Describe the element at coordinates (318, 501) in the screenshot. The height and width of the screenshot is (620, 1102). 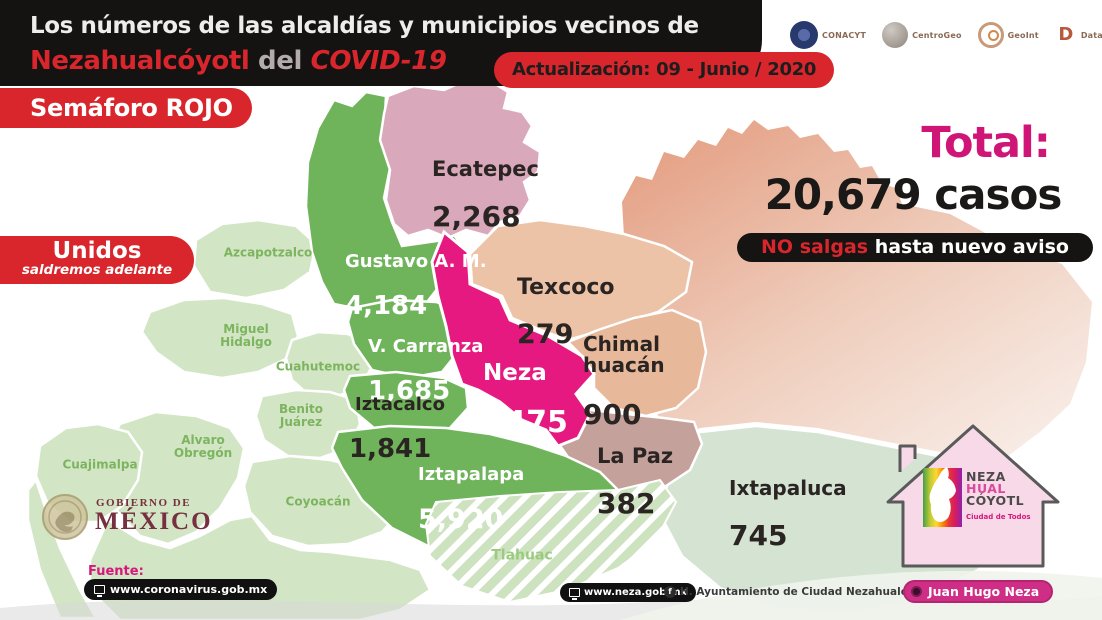
I see `label-coyoacan: Coyoacán` at that location.